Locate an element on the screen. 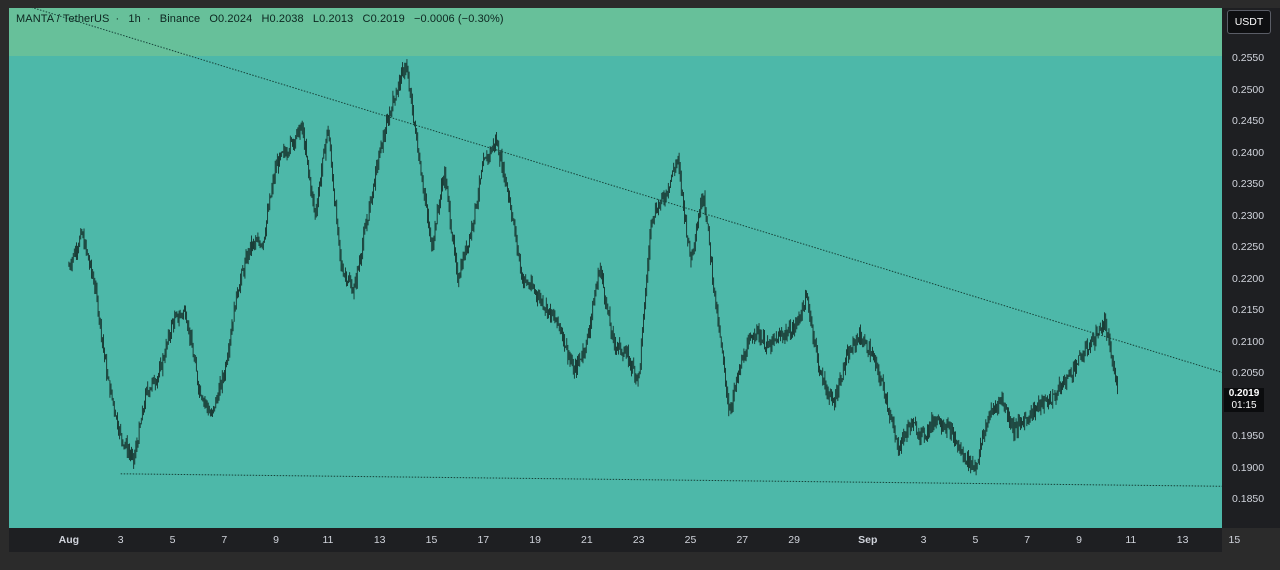  price-tick-label: 0.2350 is located at coordinates (1248, 184).